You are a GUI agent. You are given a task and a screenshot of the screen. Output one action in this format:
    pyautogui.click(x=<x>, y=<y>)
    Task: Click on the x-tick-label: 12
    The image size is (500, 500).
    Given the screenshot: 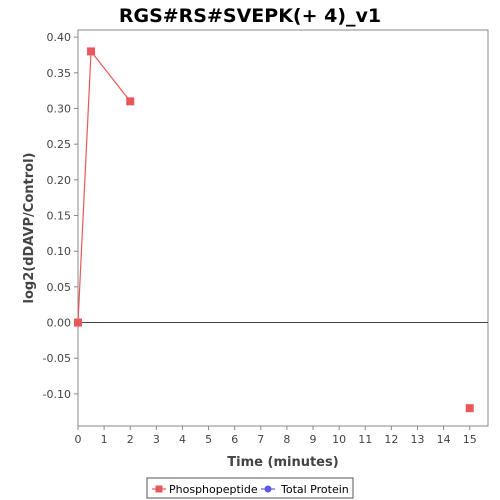 What is the action you would take?
    pyautogui.click(x=391, y=439)
    